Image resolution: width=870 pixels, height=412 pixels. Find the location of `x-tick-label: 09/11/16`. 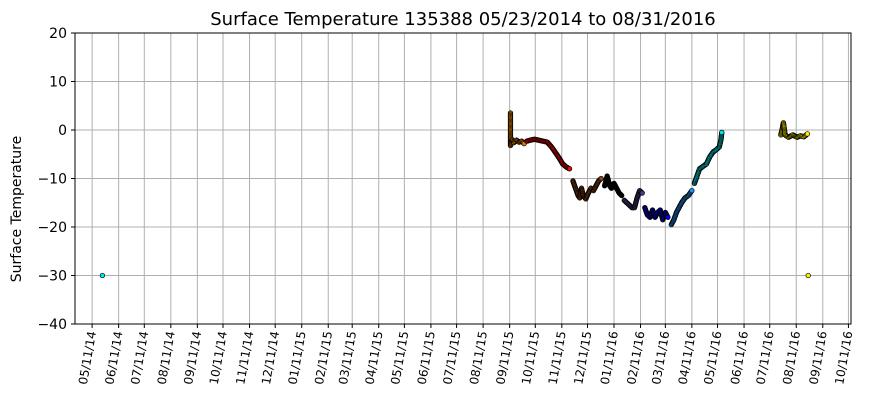

x-tick-label: 09/11/16 is located at coordinates (818, 358).